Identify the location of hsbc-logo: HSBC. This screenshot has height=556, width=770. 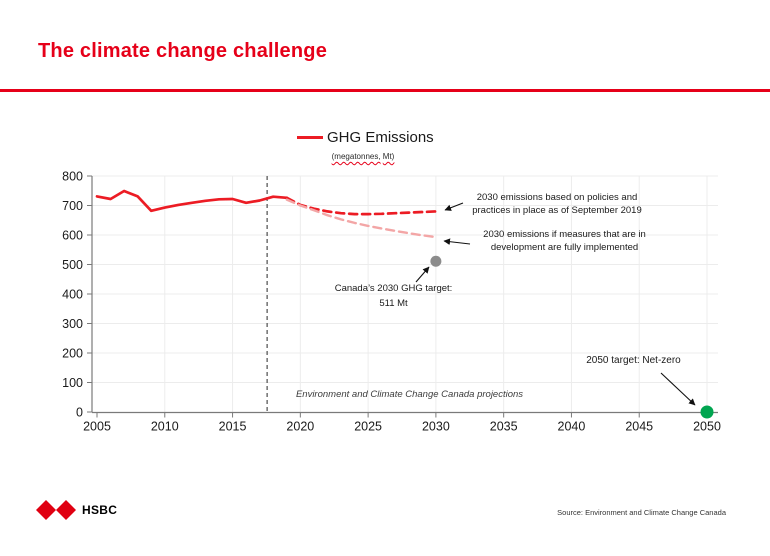
(76, 510).